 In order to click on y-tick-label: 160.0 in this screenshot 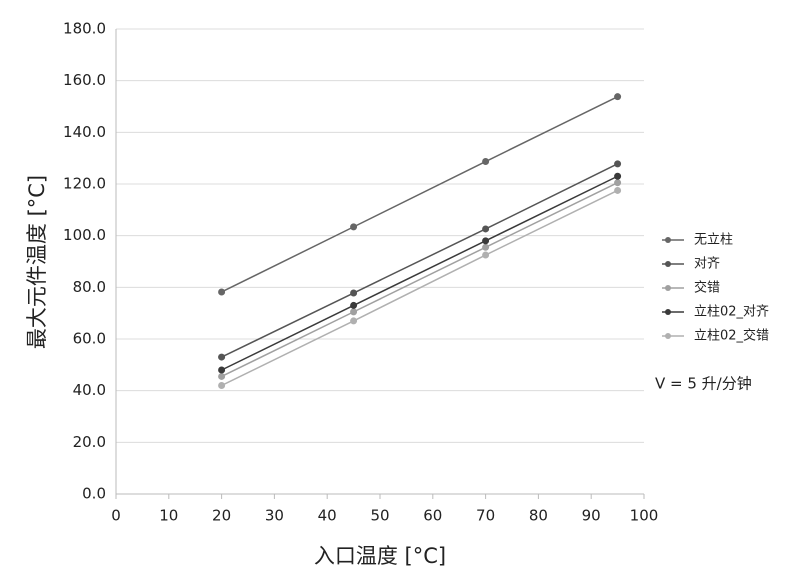, I will do `click(84, 80)`.